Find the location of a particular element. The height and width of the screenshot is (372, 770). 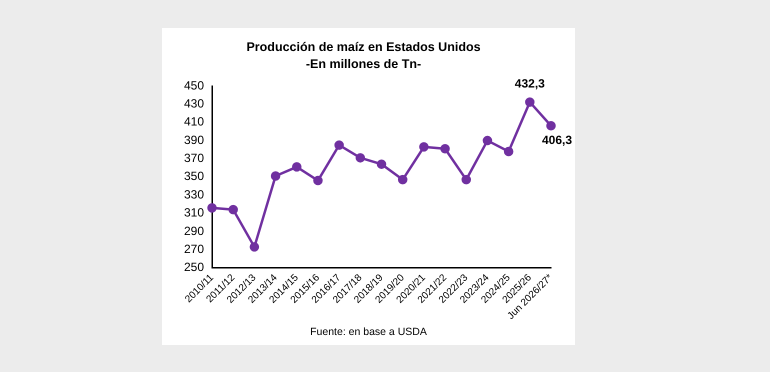

y-tick-label: 390 is located at coordinates (194, 139).